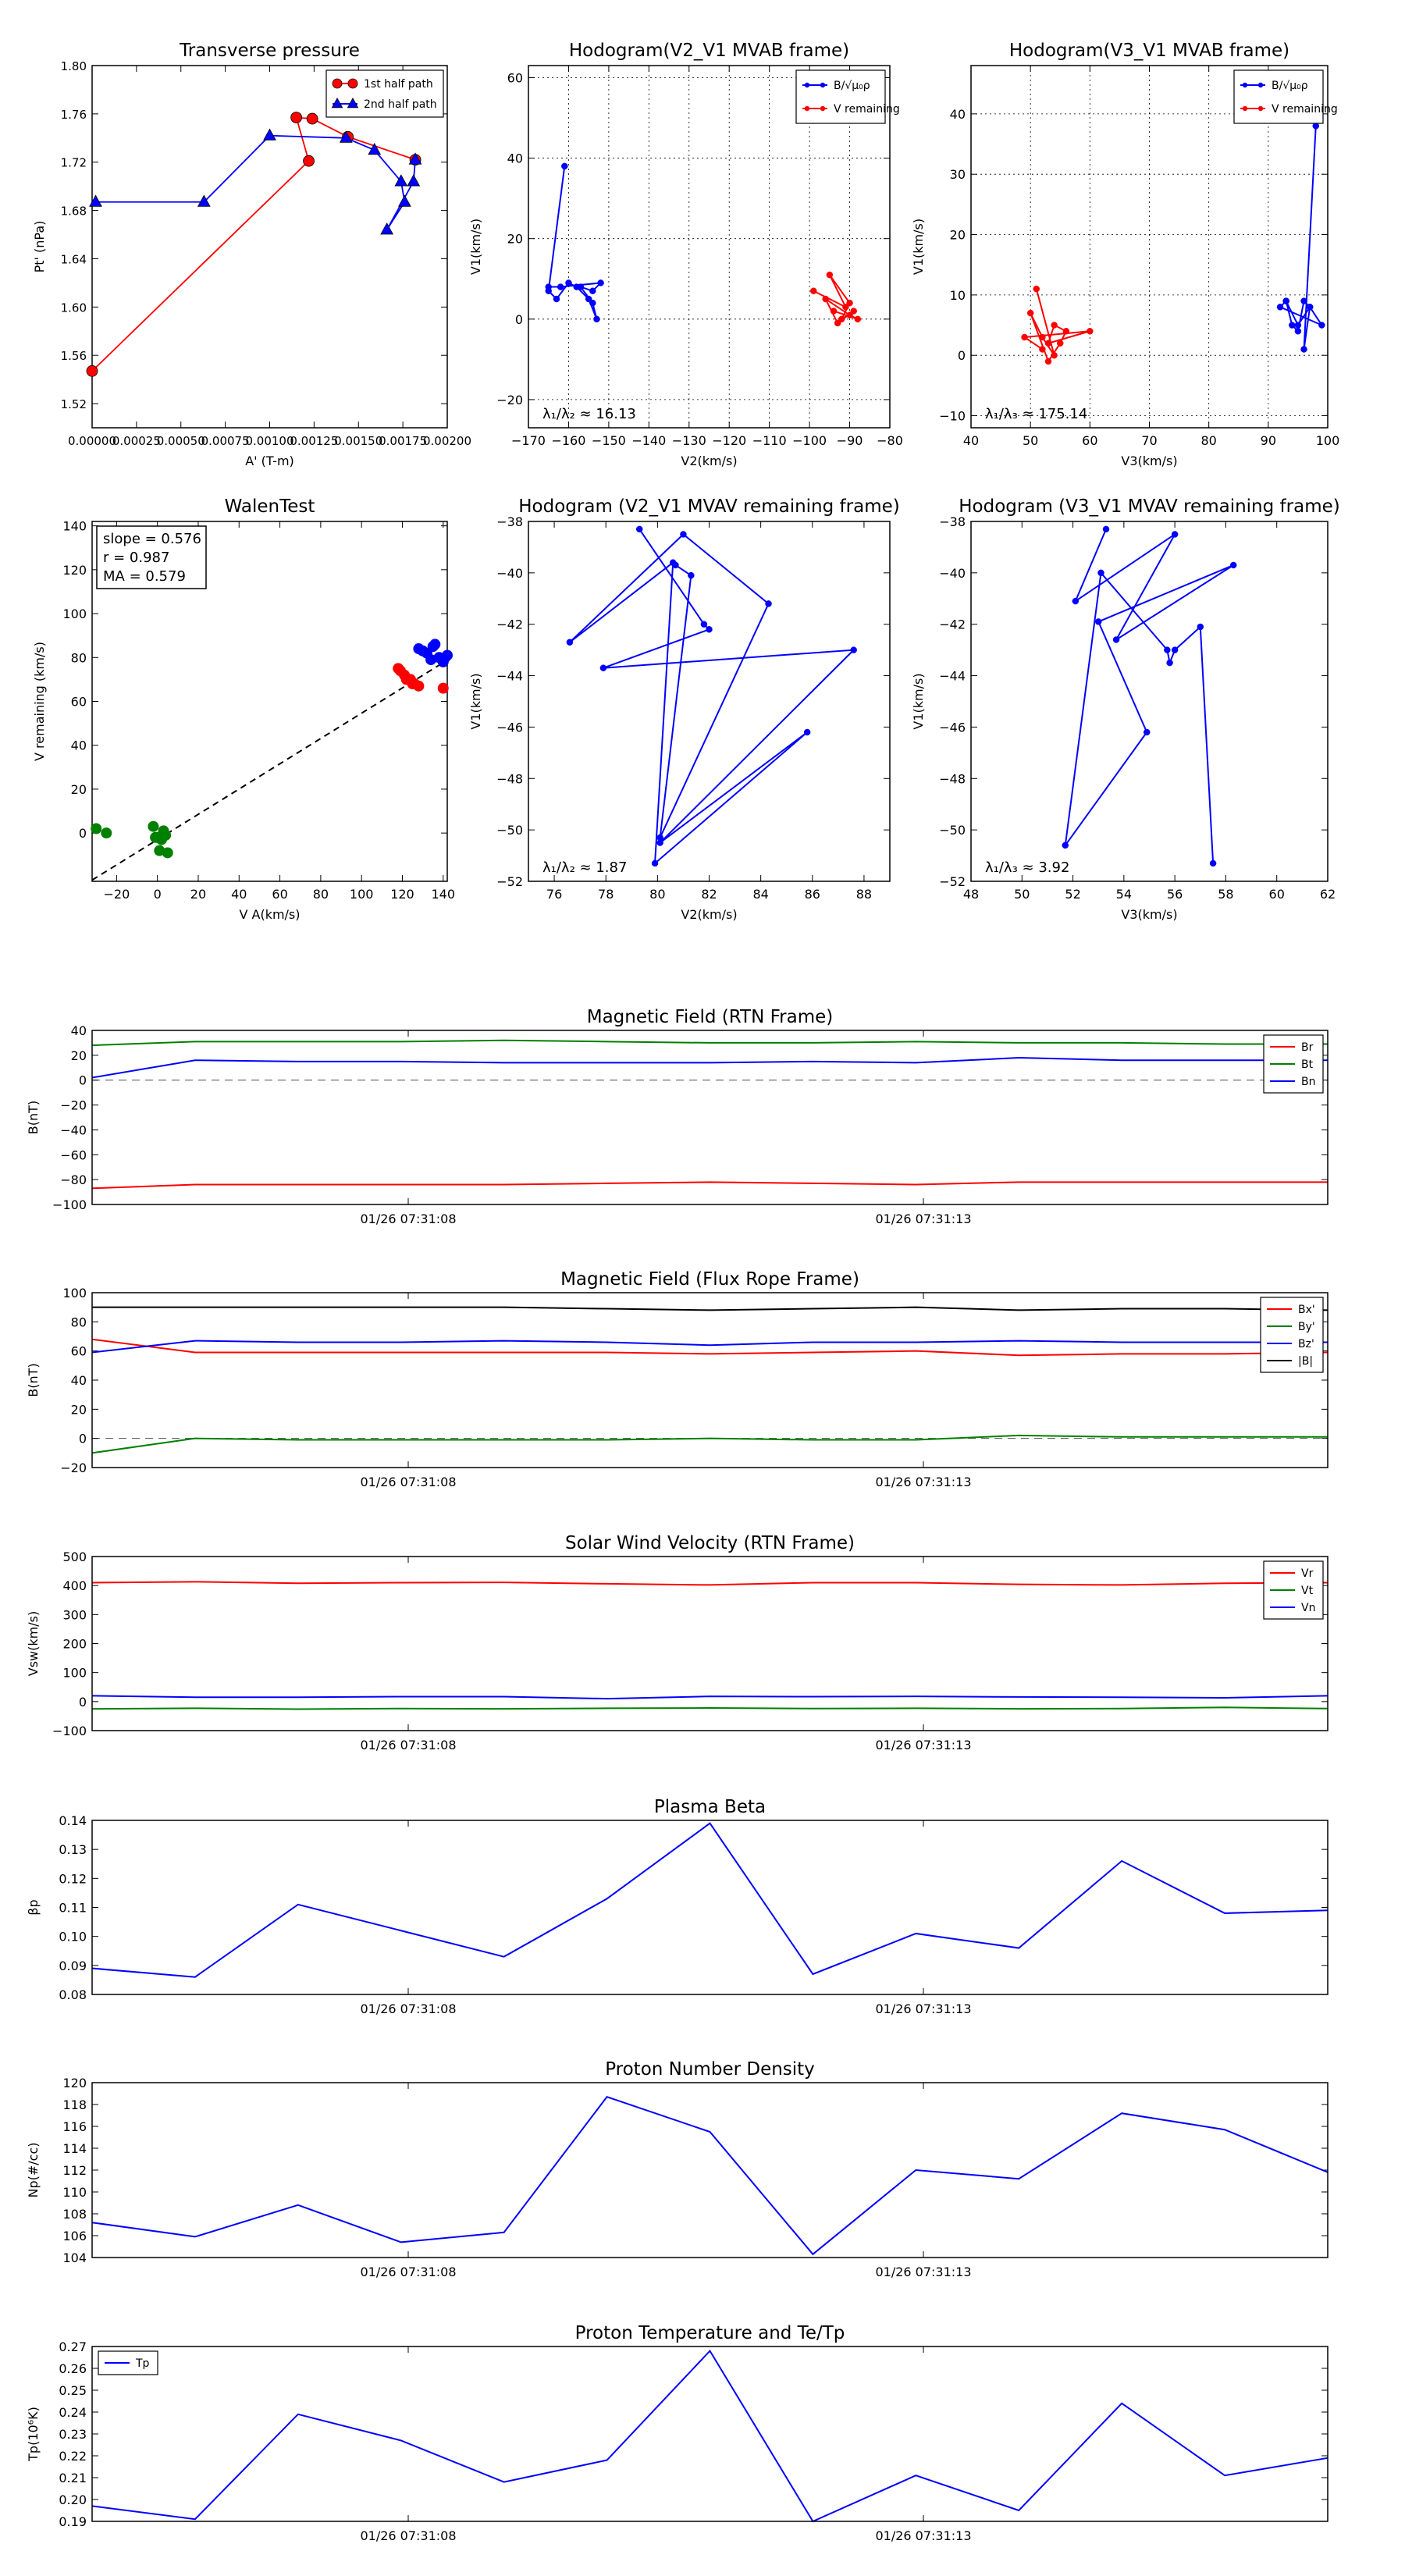 Image resolution: width=1405 pixels, height=2576 pixels. Describe the element at coordinates (1292, 1047) in the screenshot. I see `legend-entry: Br` at that location.